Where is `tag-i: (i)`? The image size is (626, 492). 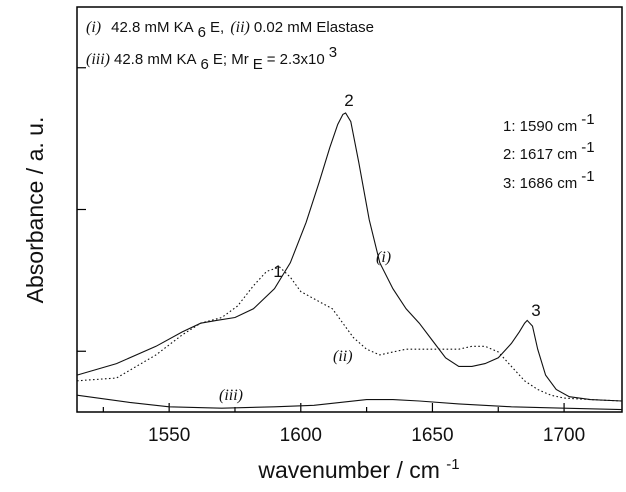 tag-i: (i) is located at coordinates (93, 27).